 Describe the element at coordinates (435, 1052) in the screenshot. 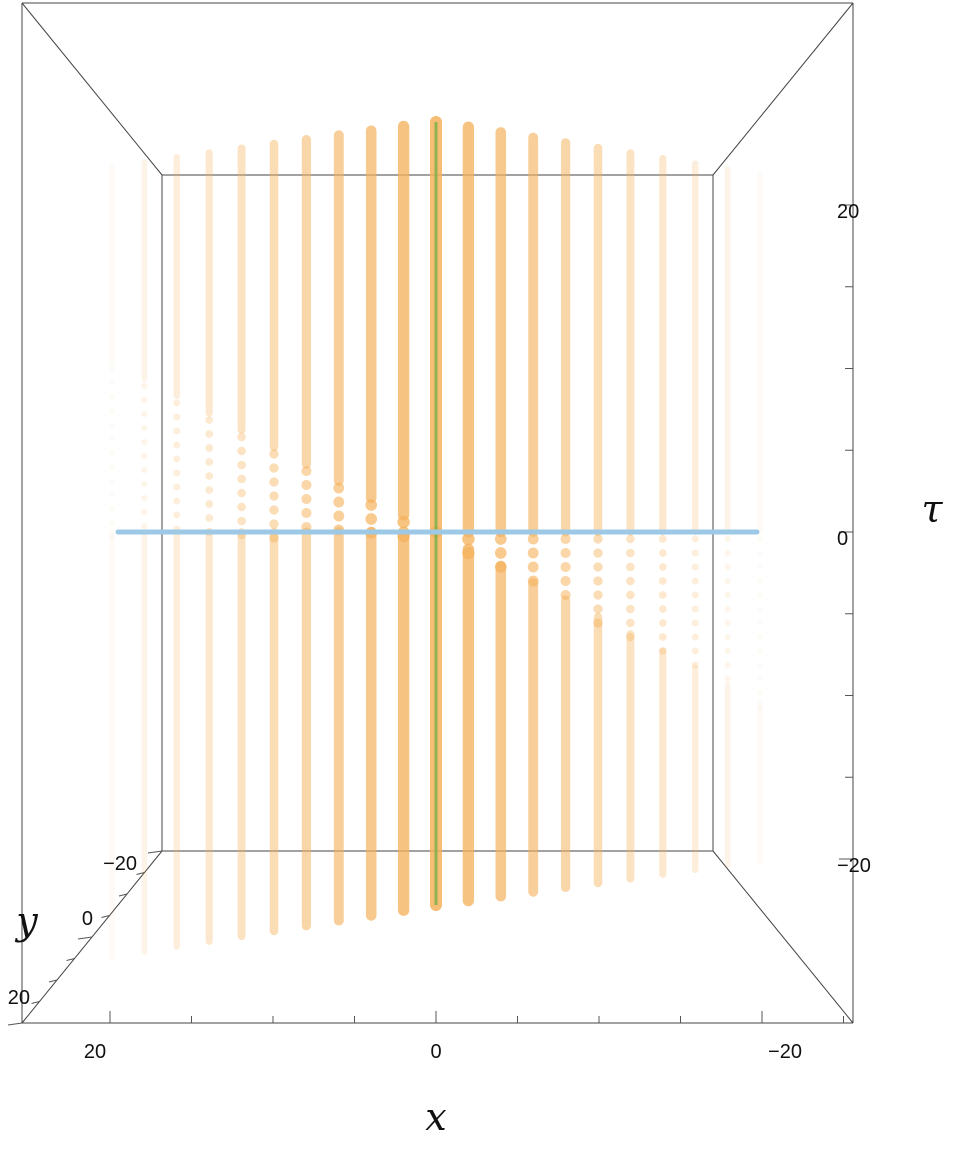

I see `x-tick-label: 0` at that location.